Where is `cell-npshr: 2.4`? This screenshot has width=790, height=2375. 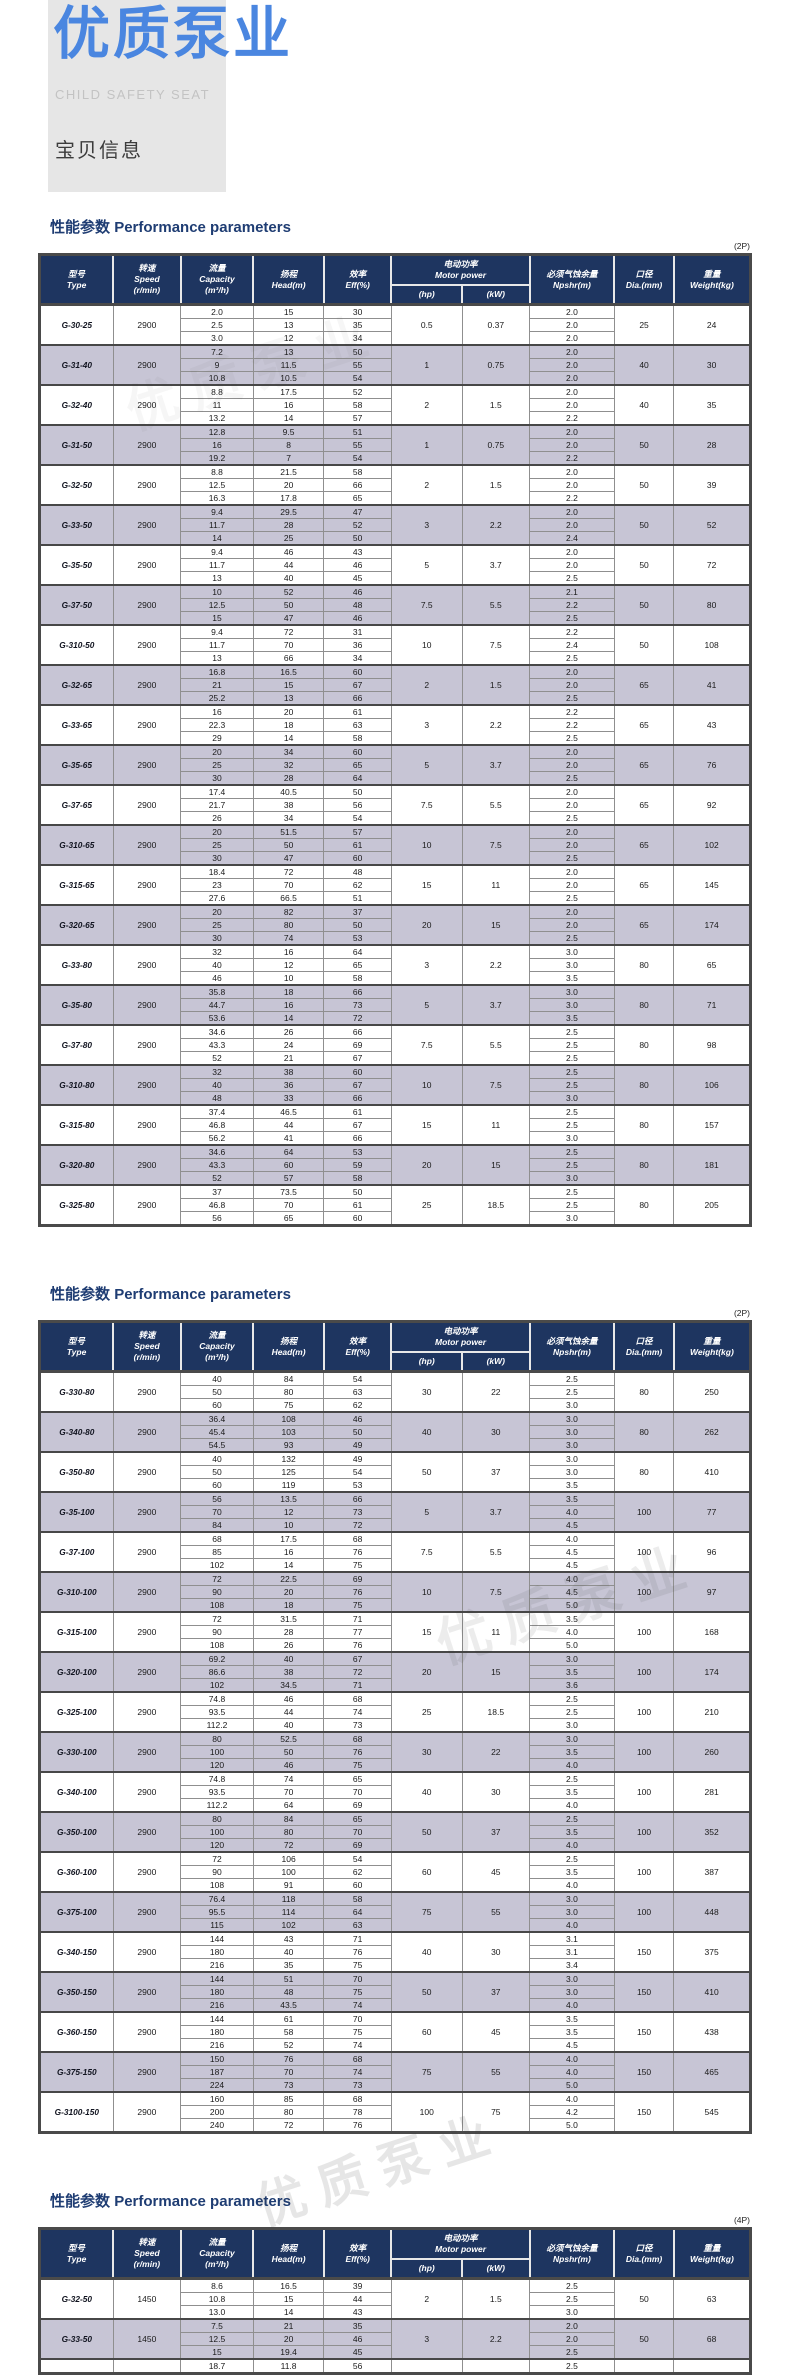
cell-npshr: 2.4 is located at coordinates (572, 538).